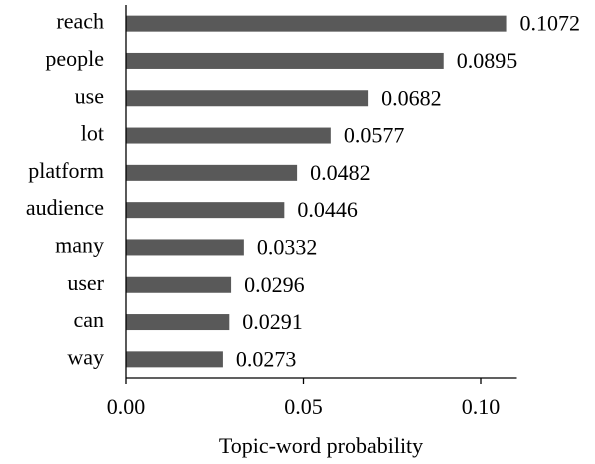  Describe the element at coordinates (321, 445) in the screenshot. I see `x-axis-label: Topic-word probability` at that location.